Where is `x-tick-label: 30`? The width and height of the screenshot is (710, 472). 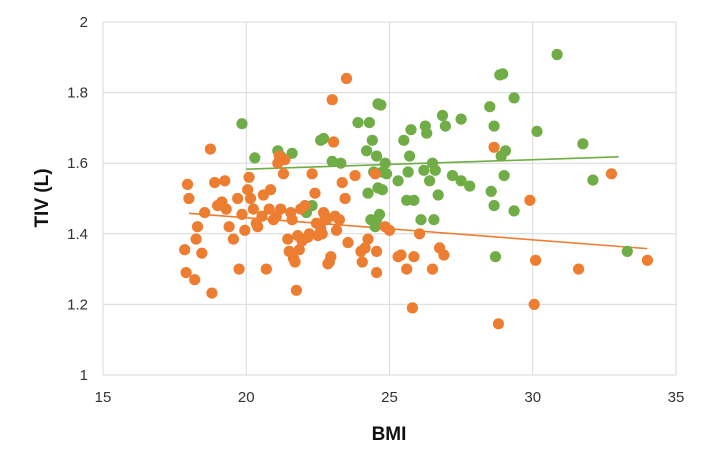 x-tick-label: 30 is located at coordinates (532, 397).